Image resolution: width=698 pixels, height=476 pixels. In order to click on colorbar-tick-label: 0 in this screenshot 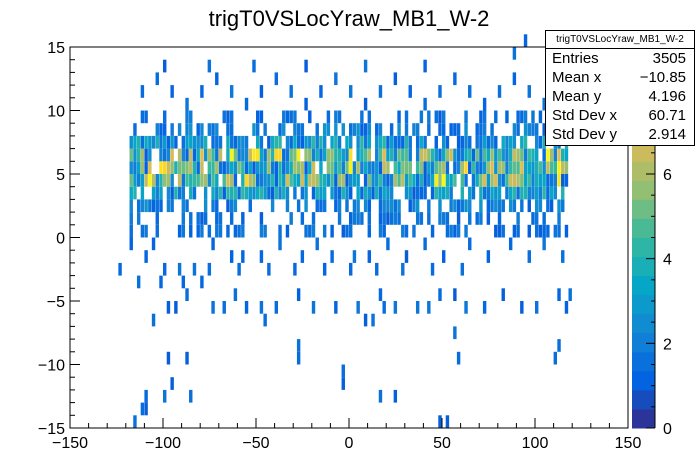, I will do `click(667, 429)`.